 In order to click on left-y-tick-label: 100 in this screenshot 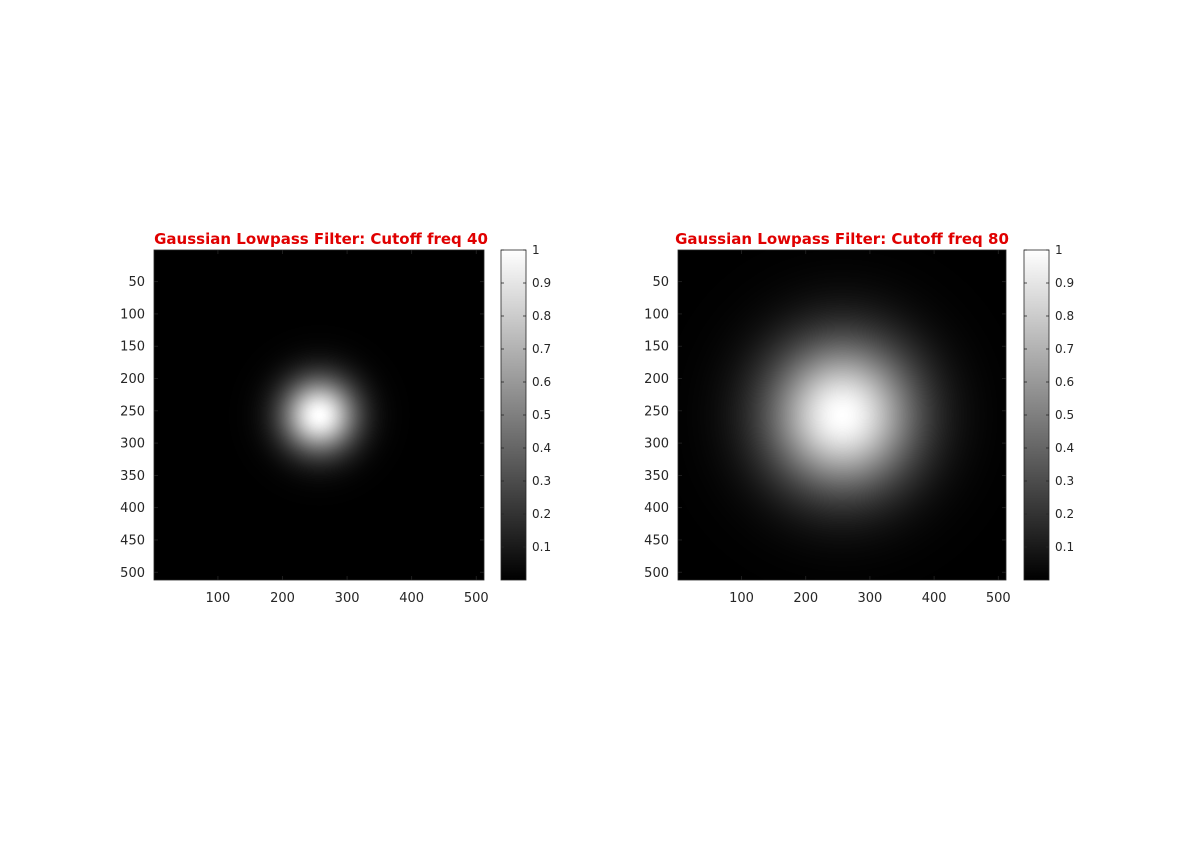, I will do `click(132, 314)`.